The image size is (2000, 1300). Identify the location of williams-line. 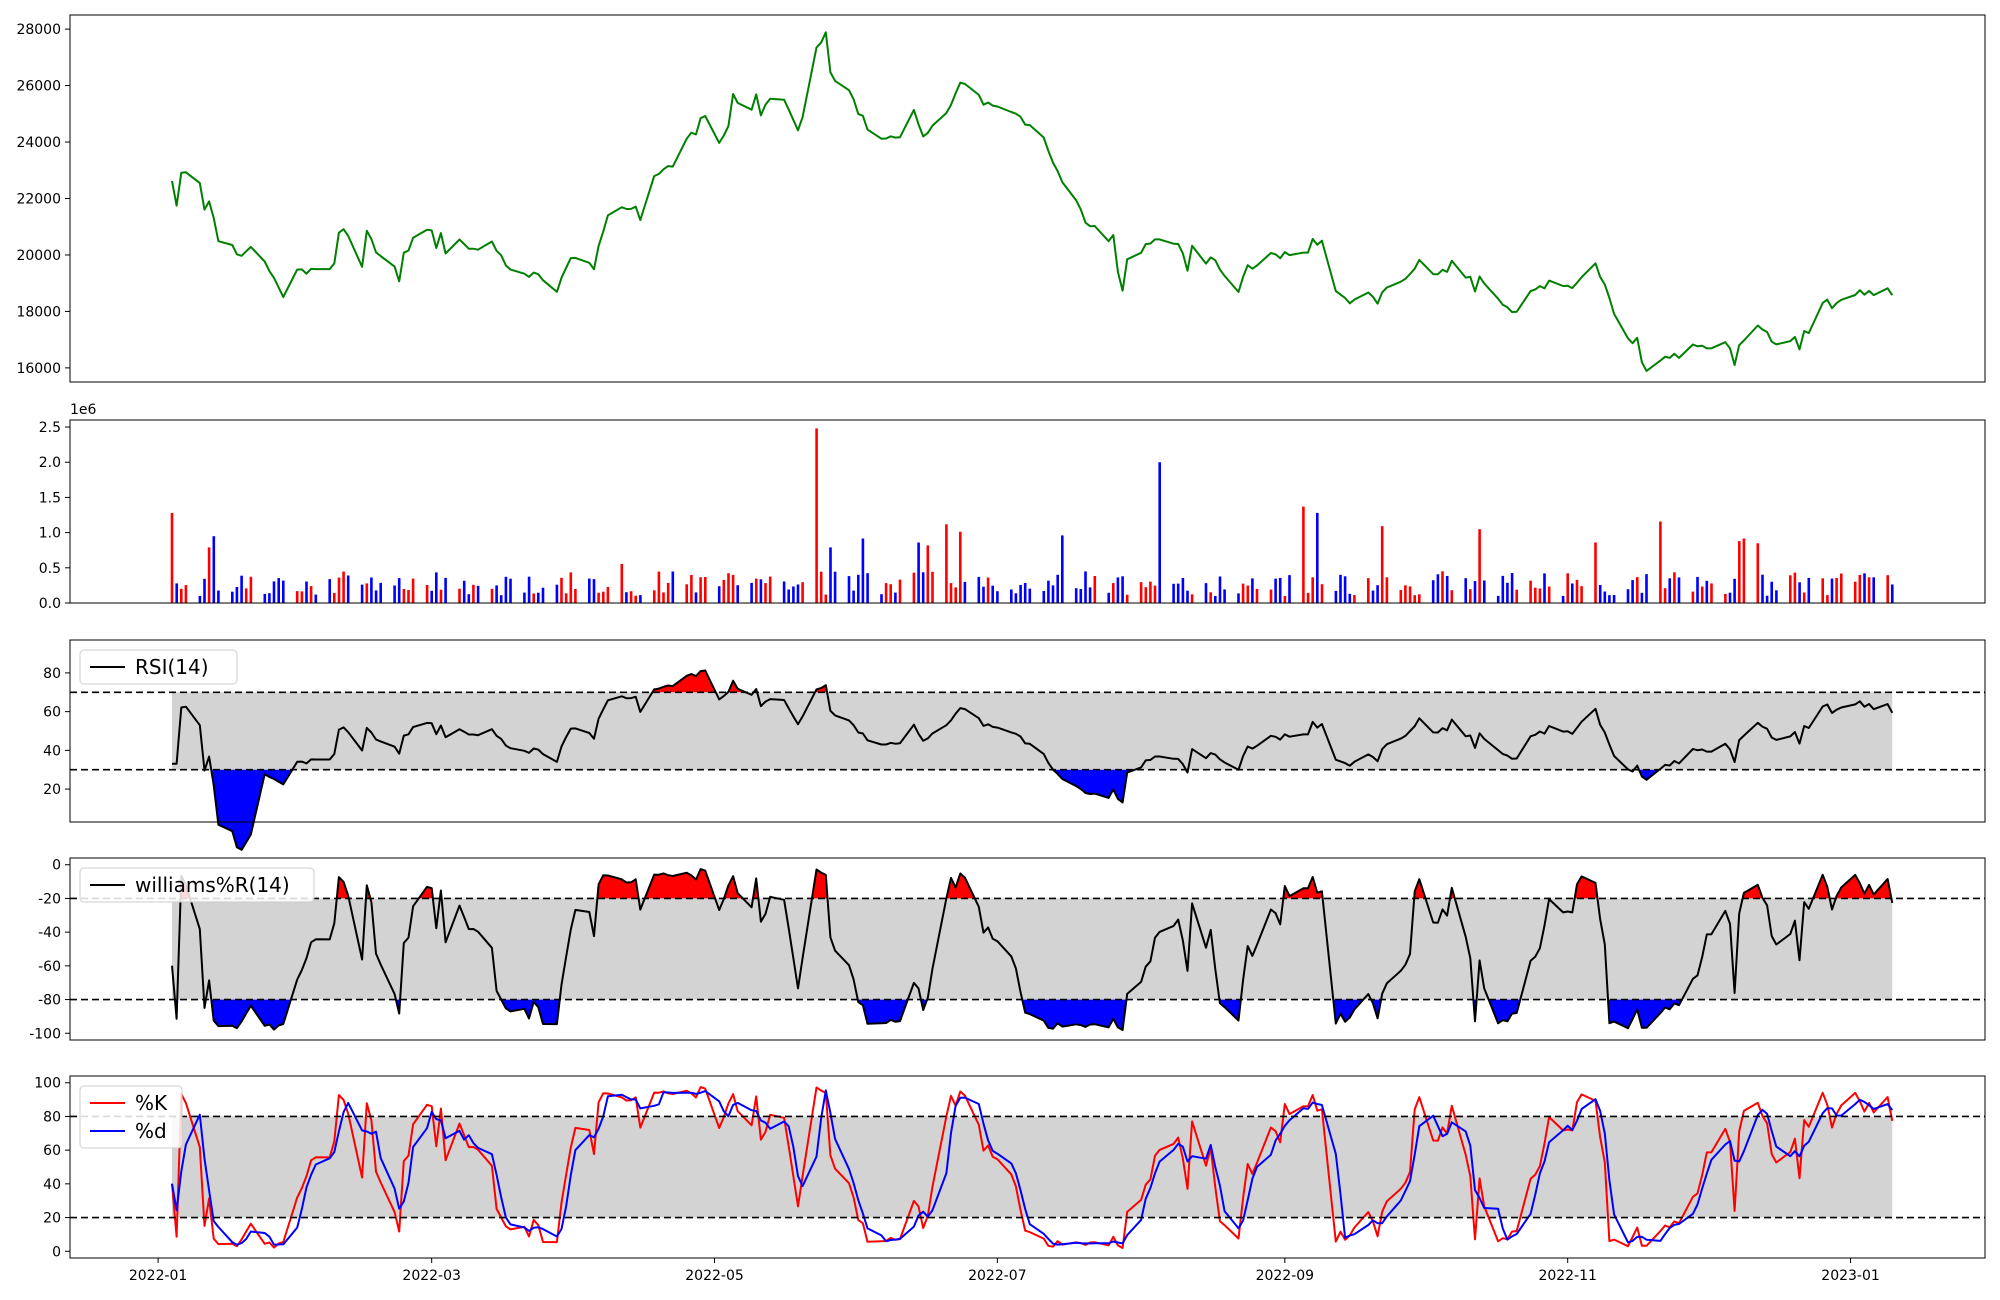
(1032, 949).